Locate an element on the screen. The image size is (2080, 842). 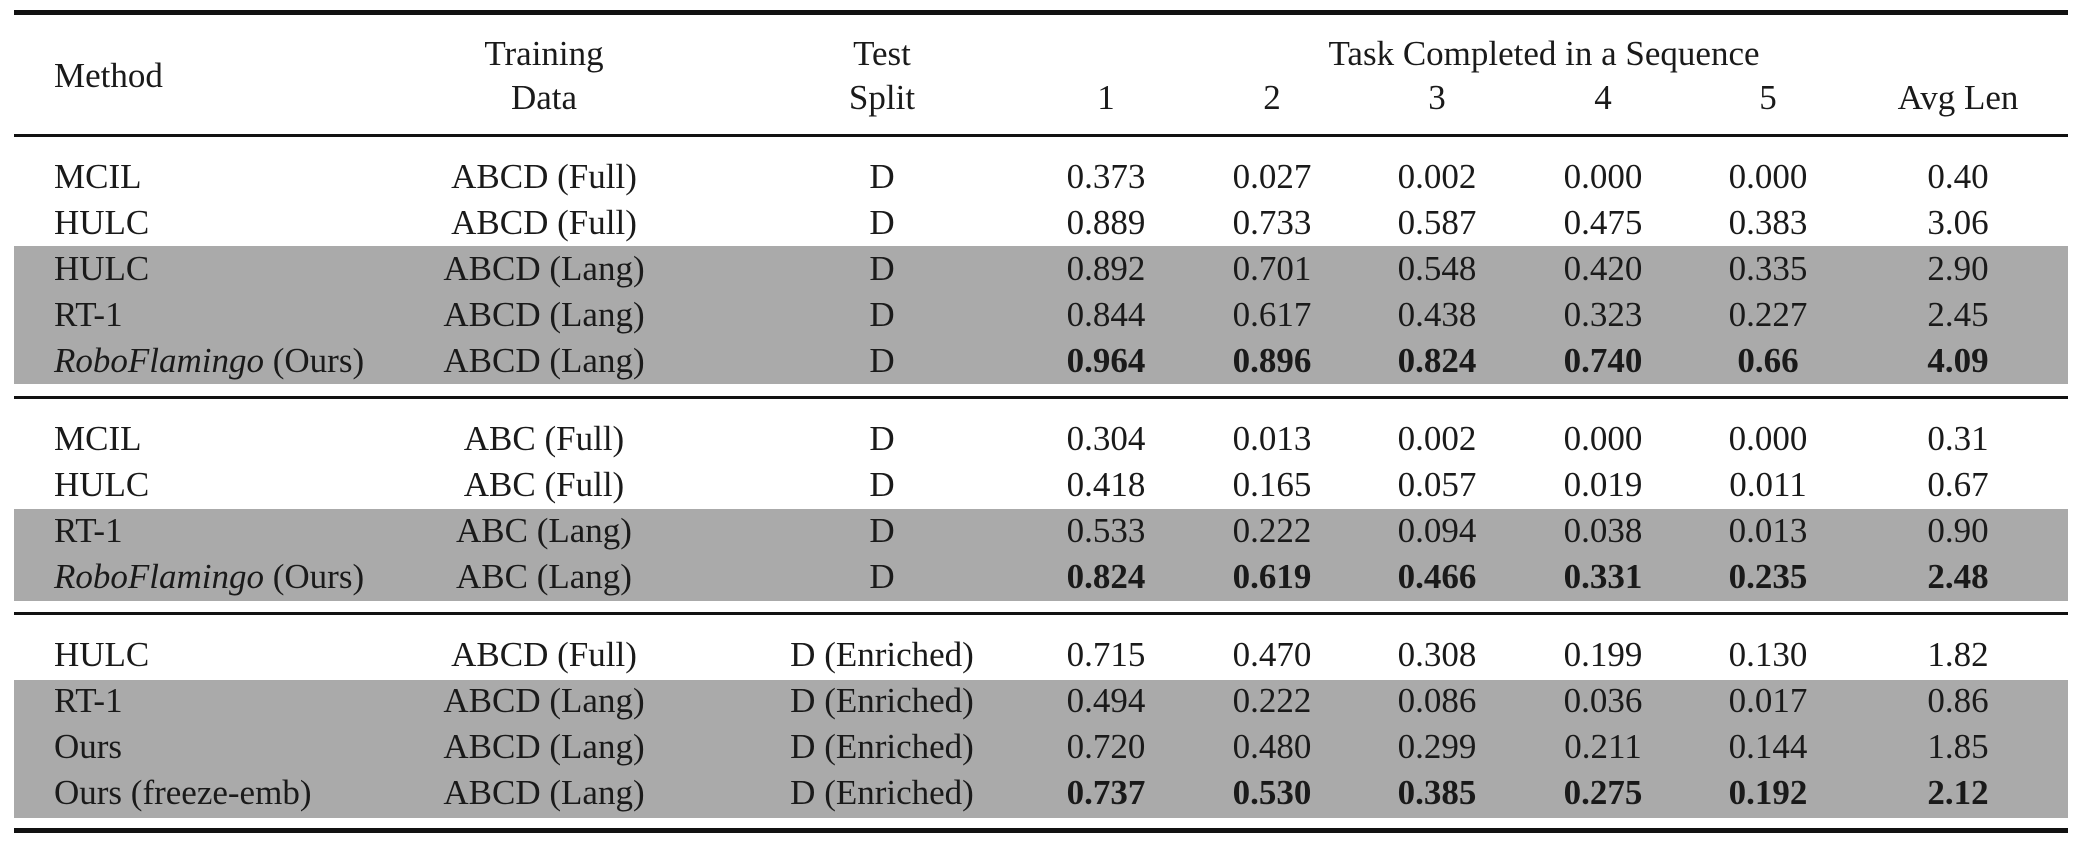
task-3-cell: 0.438 is located at coordinates (1437, 314).